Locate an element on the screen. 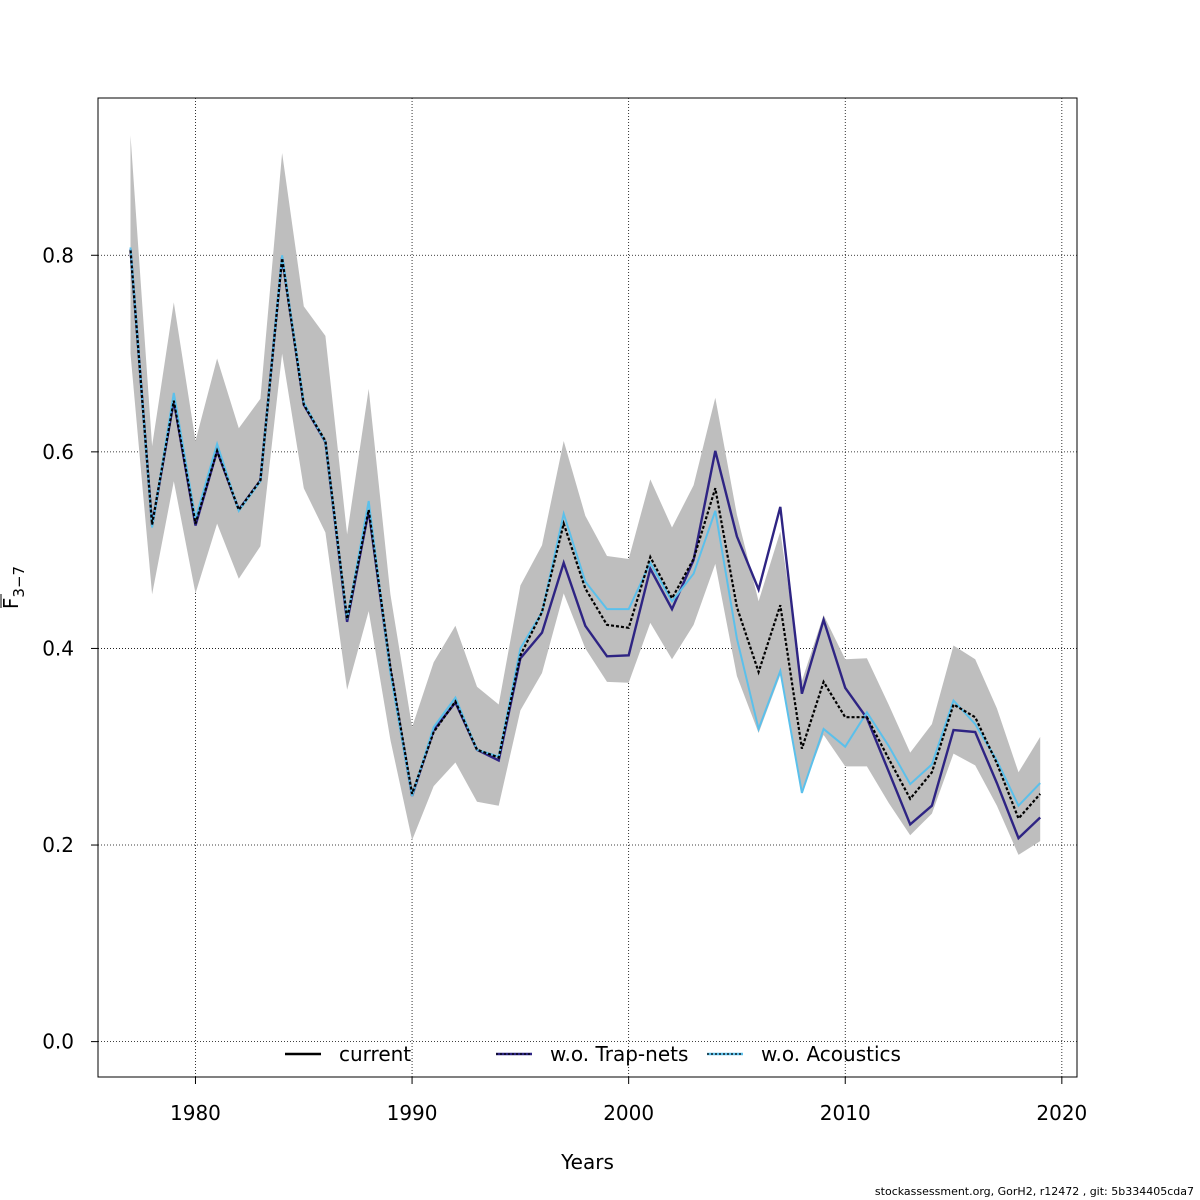 This screenshot has height=1200, width=1200. x-tick-label: 2010 is located at coordinates (845, 1113).